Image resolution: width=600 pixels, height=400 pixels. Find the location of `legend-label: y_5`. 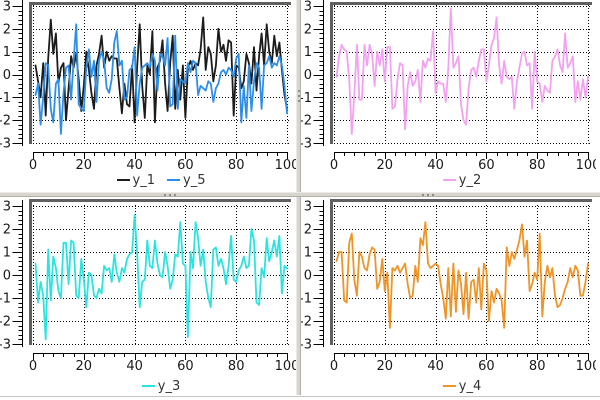

legend-label: y_5 is located at coordinates (194, 180).